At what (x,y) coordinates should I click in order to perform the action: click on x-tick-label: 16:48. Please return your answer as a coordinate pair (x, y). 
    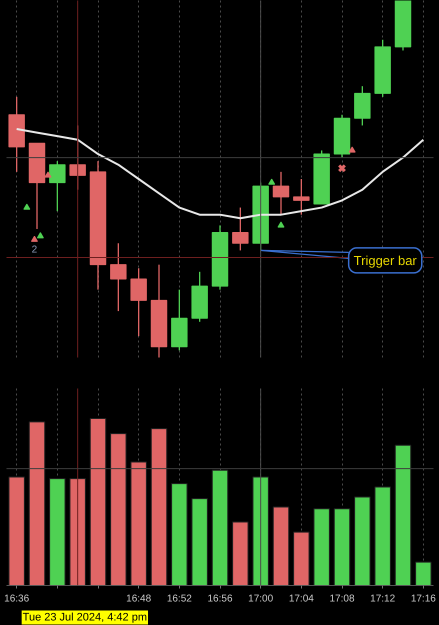
    Looking at the image, I should click on (139, 599).